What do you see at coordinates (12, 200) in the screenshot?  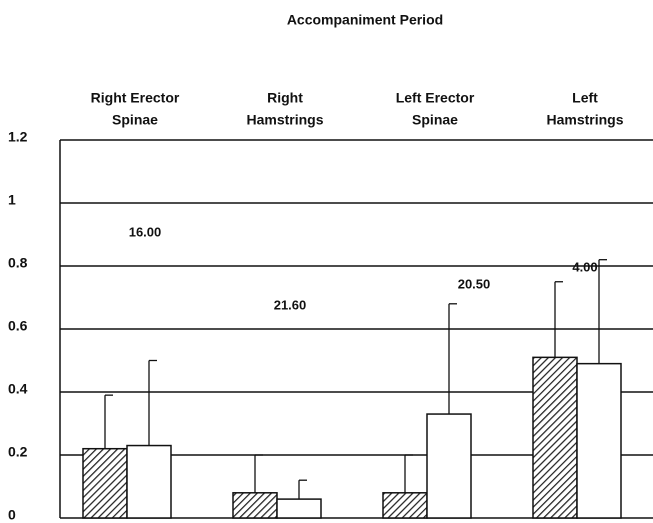 I see `y-tick-label: 1` at bounding box center [12, 200].